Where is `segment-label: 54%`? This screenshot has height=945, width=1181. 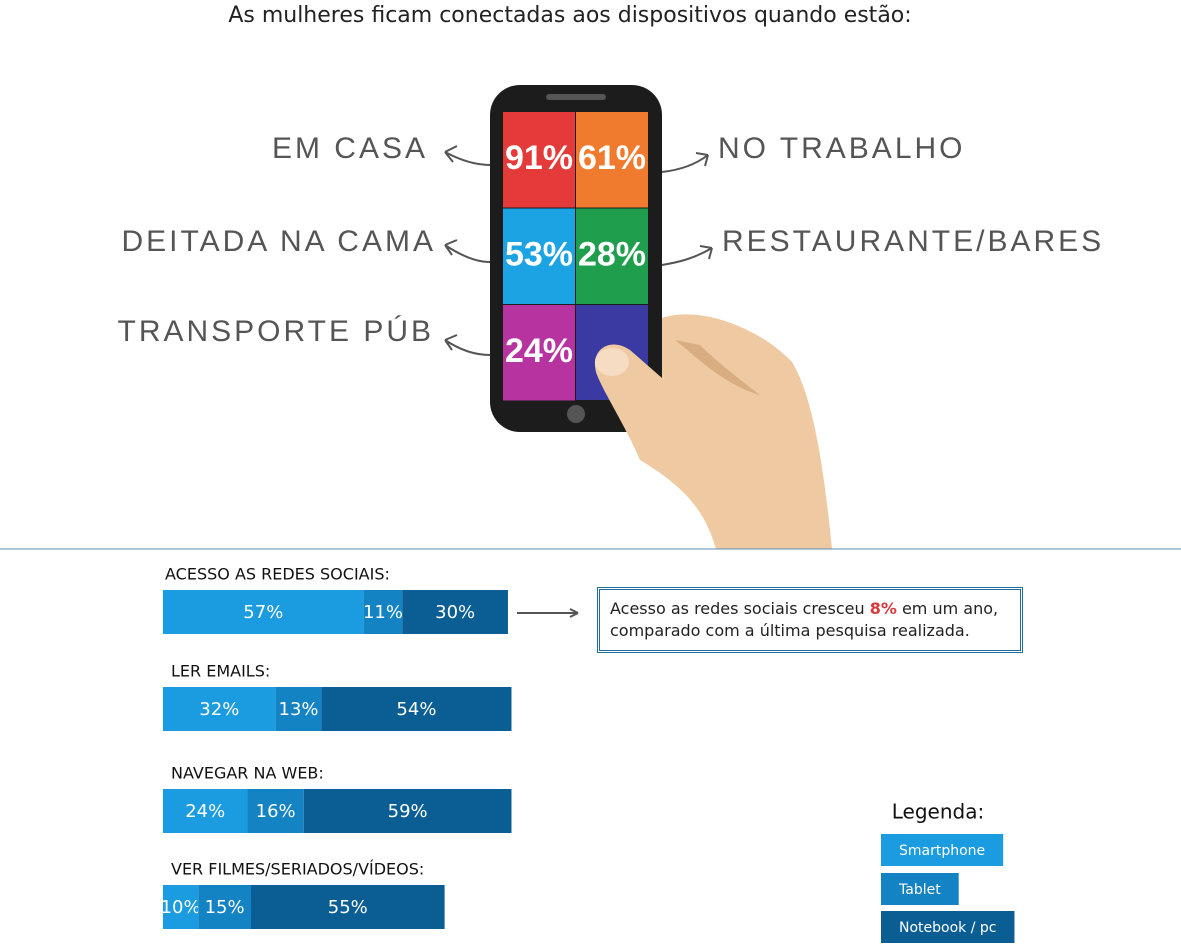
segment-label: 54% is located at coordinates (416, 709).